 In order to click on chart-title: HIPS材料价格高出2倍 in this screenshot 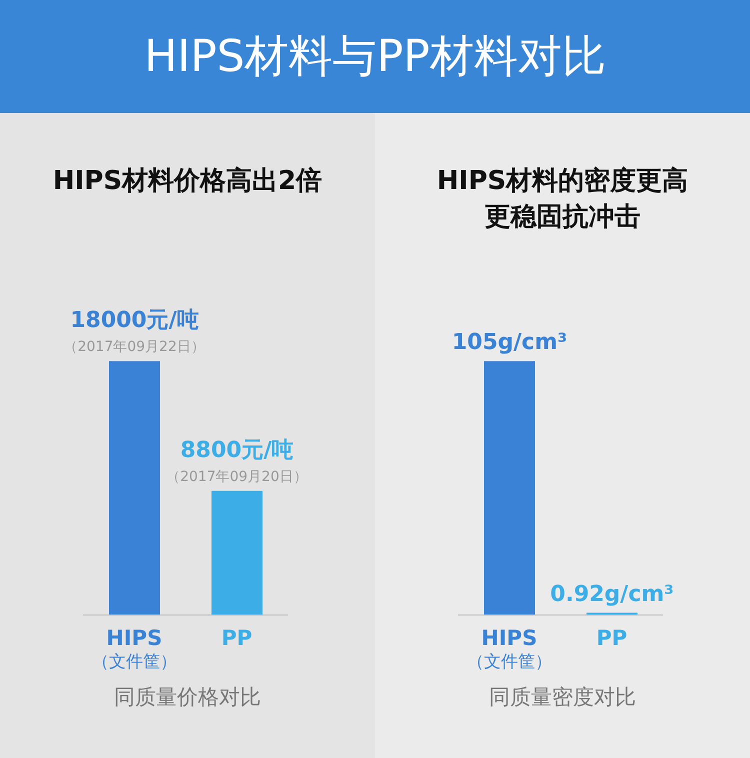, I will do `click(188, 181)`.